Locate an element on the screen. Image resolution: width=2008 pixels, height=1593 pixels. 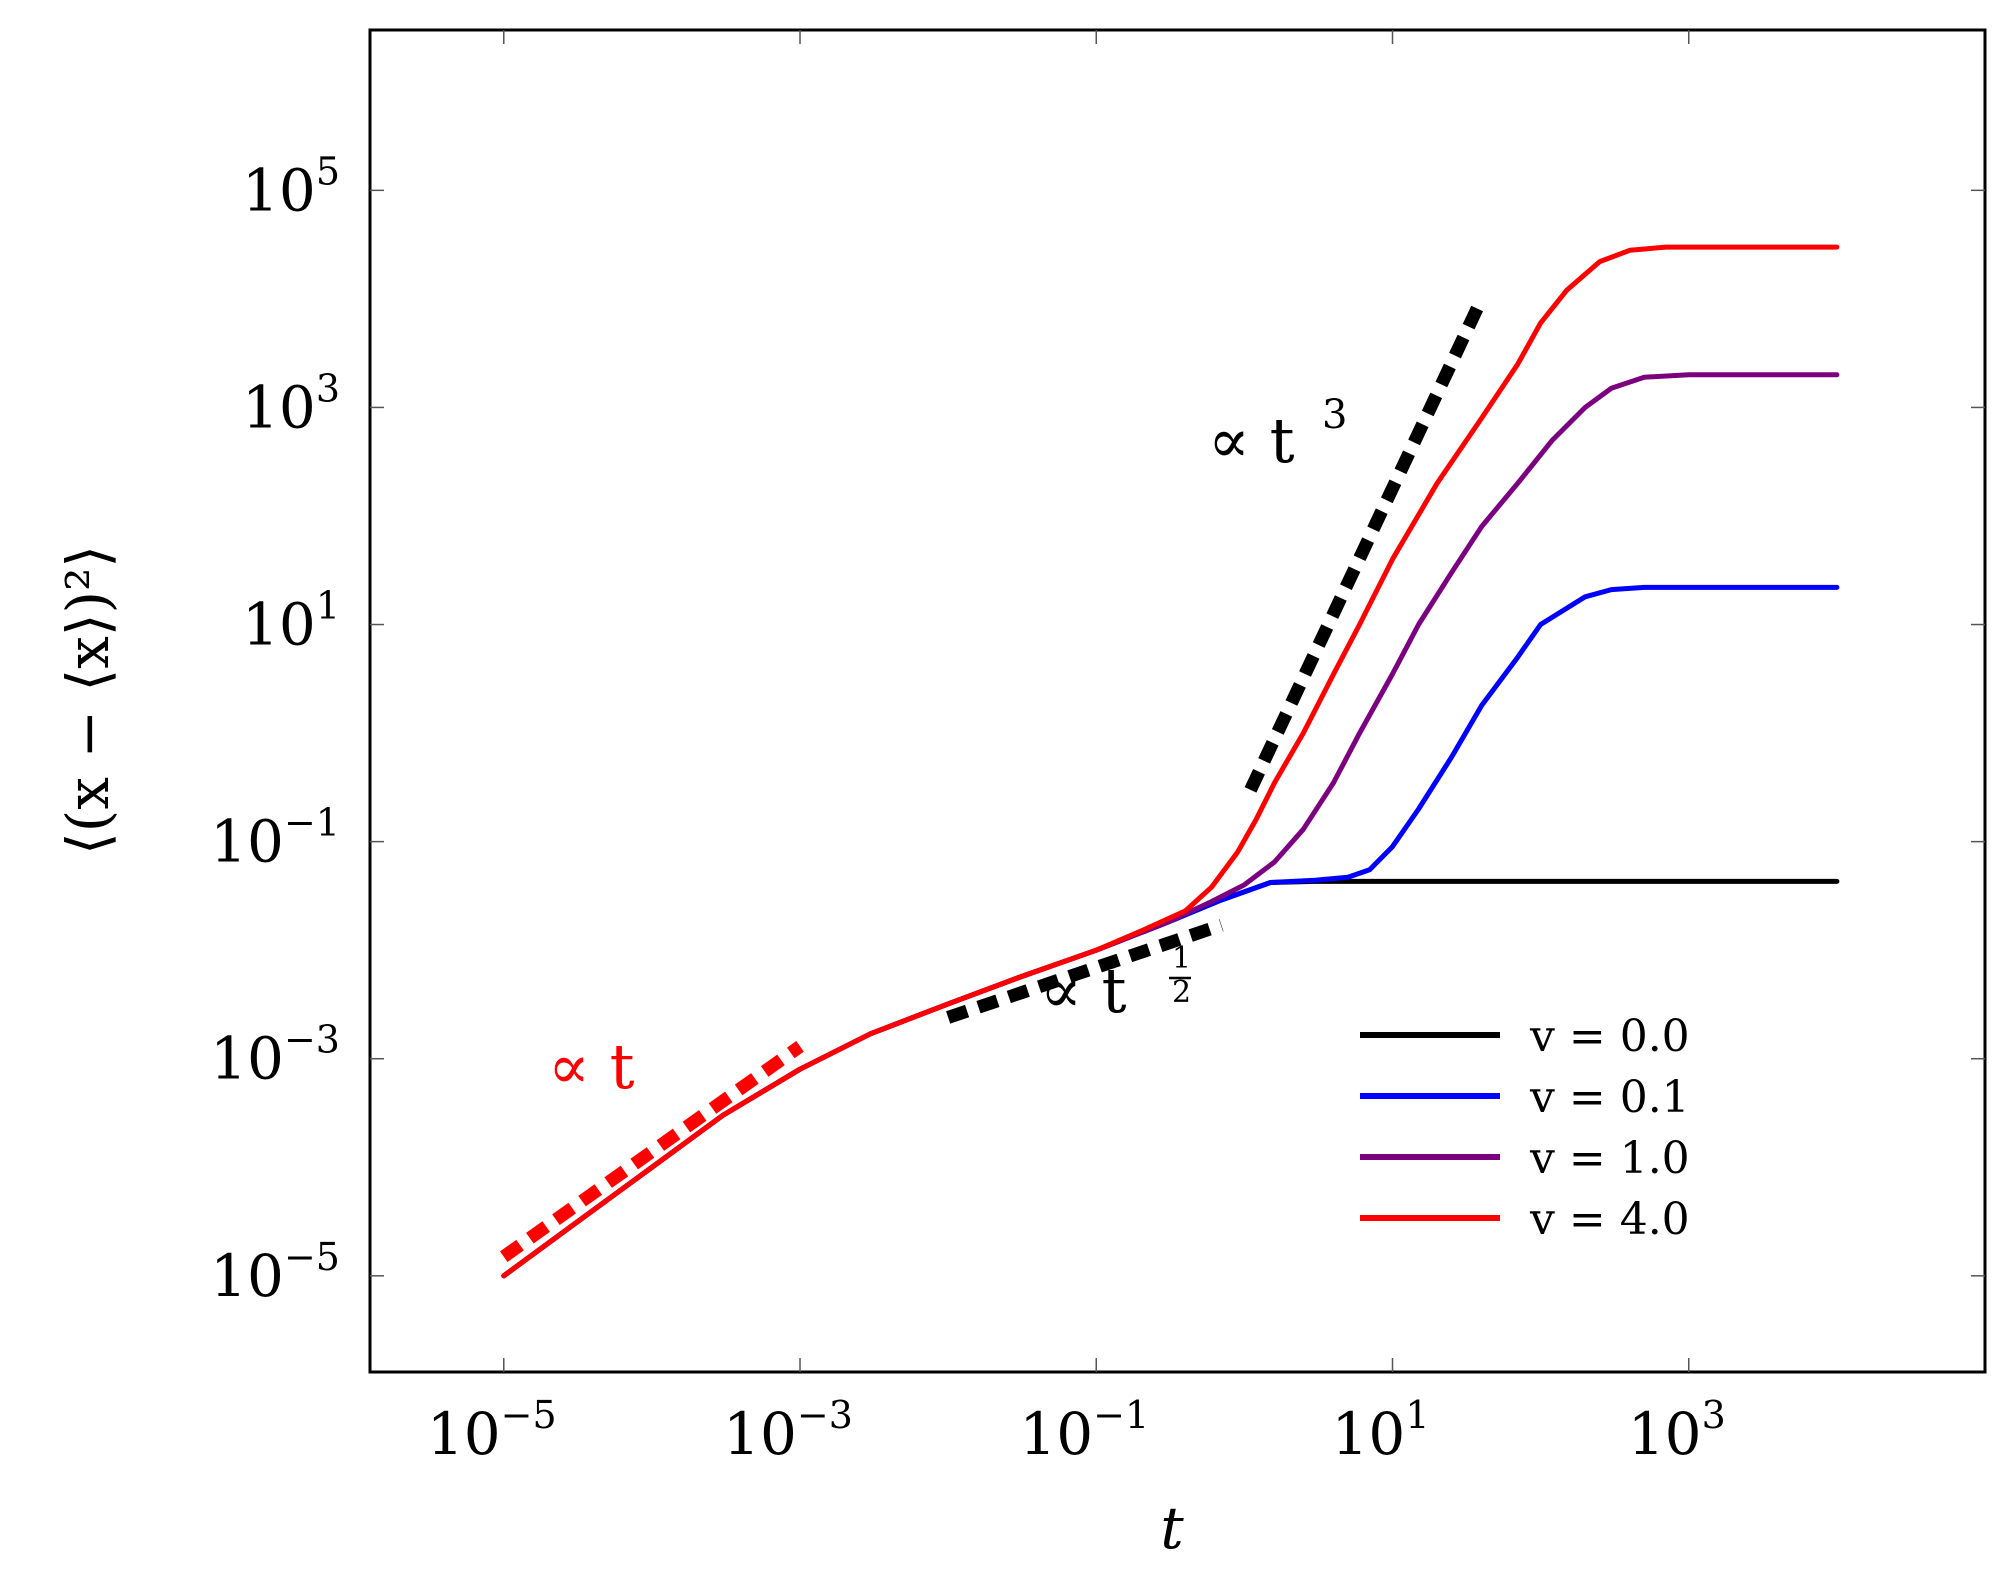
legend-label-0: v = 0.0 is located at coordinates (1609, 1036).